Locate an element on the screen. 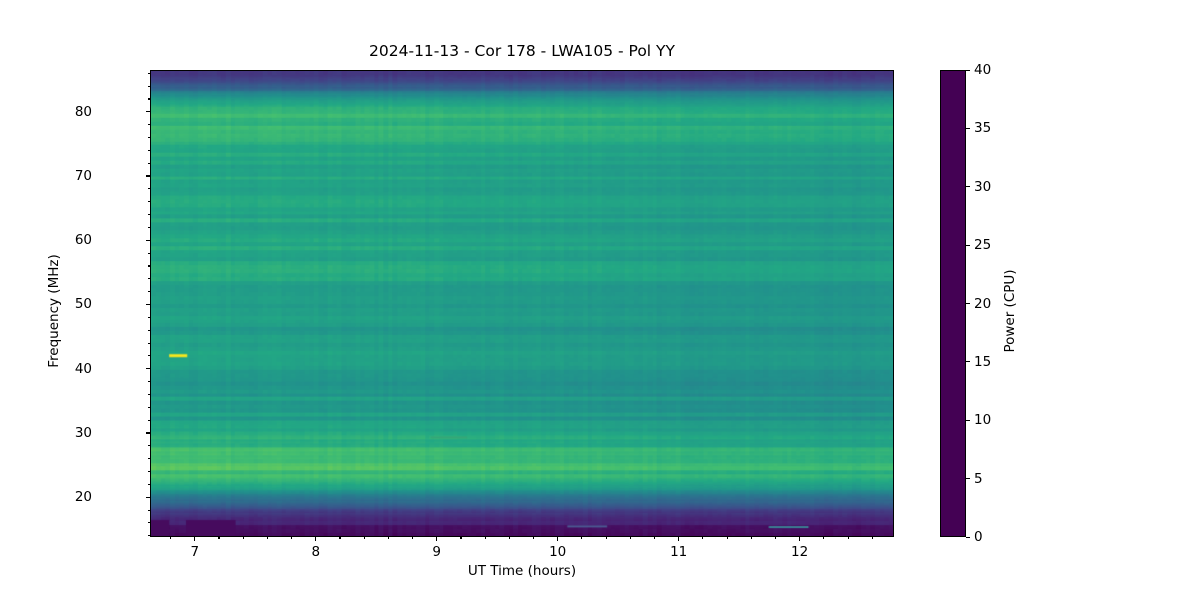 This screenshot has width=1200, height=600. x-tick-label: 7 is located at coordinates (195, 552).